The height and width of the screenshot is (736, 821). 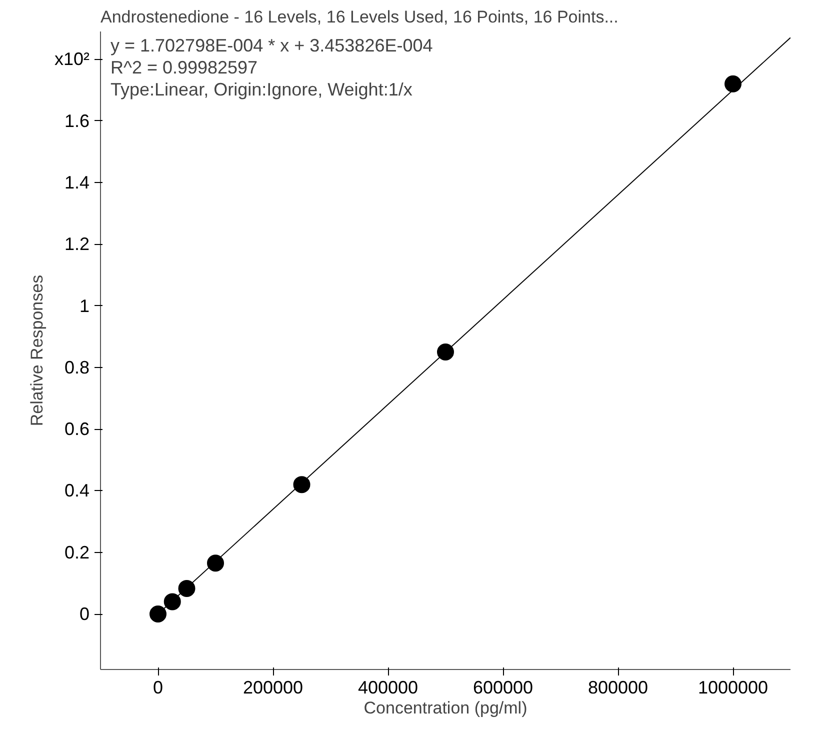 I want to click on y-tick-label: 1.2, so click(x=77, y=244).